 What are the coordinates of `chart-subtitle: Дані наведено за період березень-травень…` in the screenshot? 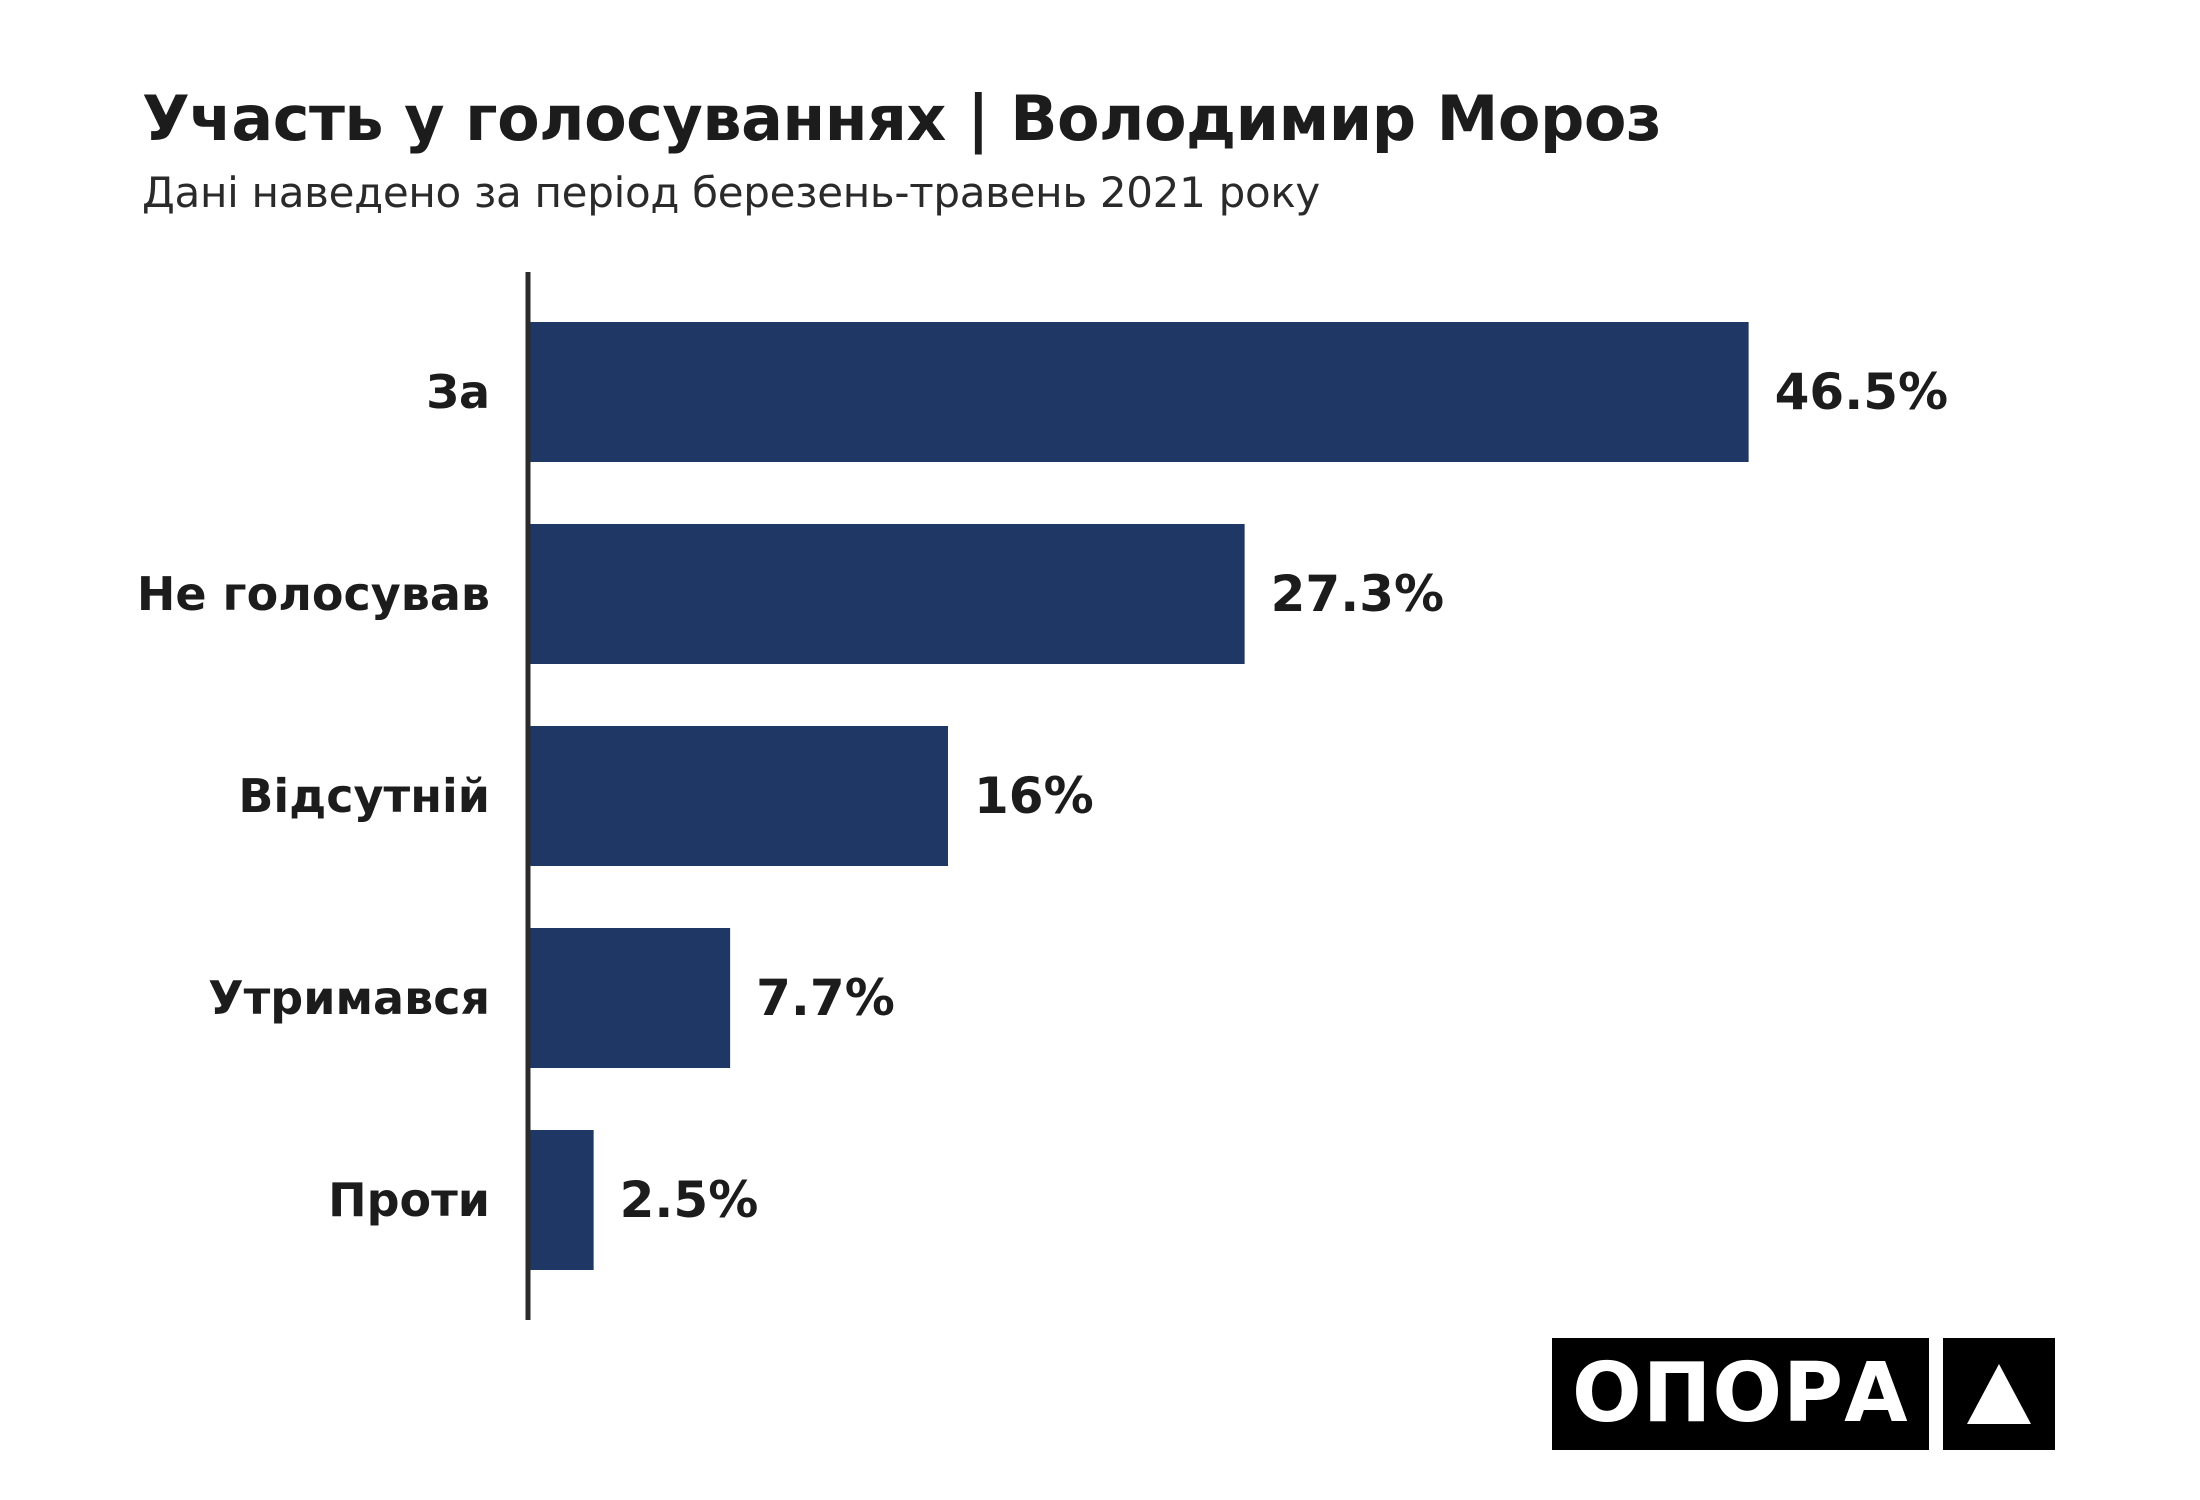 It's located at (731, 192).